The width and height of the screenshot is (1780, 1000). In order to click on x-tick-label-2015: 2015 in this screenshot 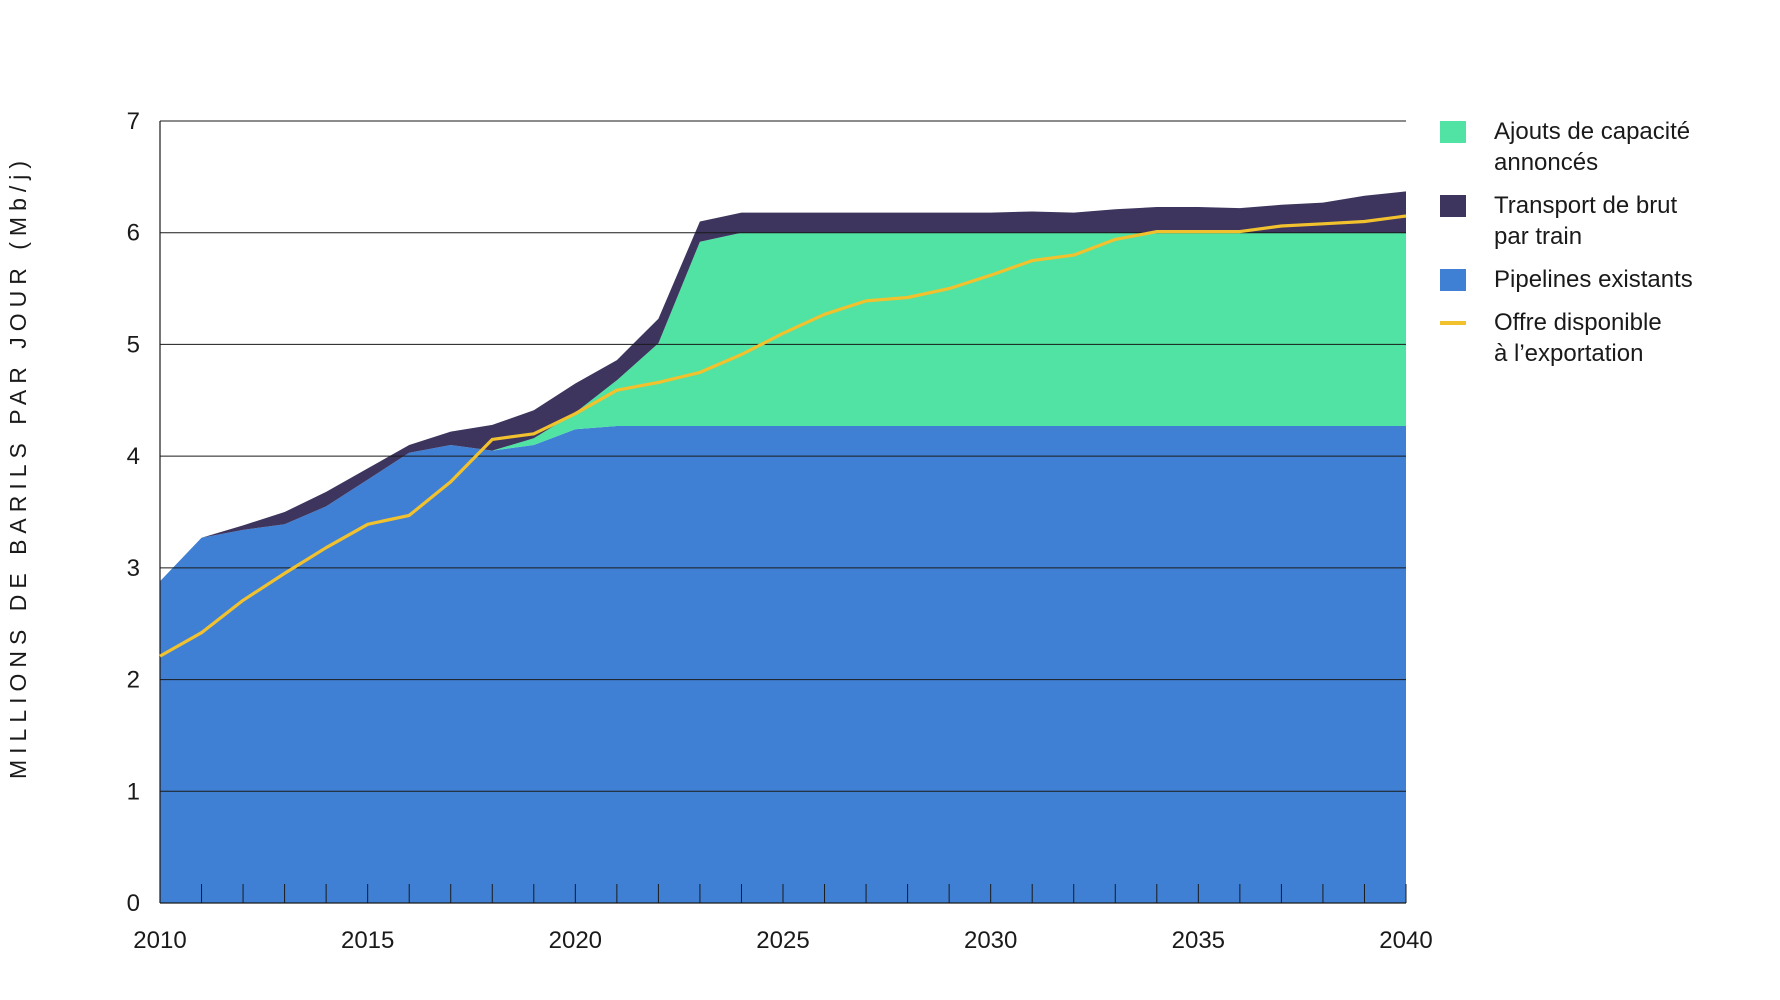, I will do `click(367, 940)`.